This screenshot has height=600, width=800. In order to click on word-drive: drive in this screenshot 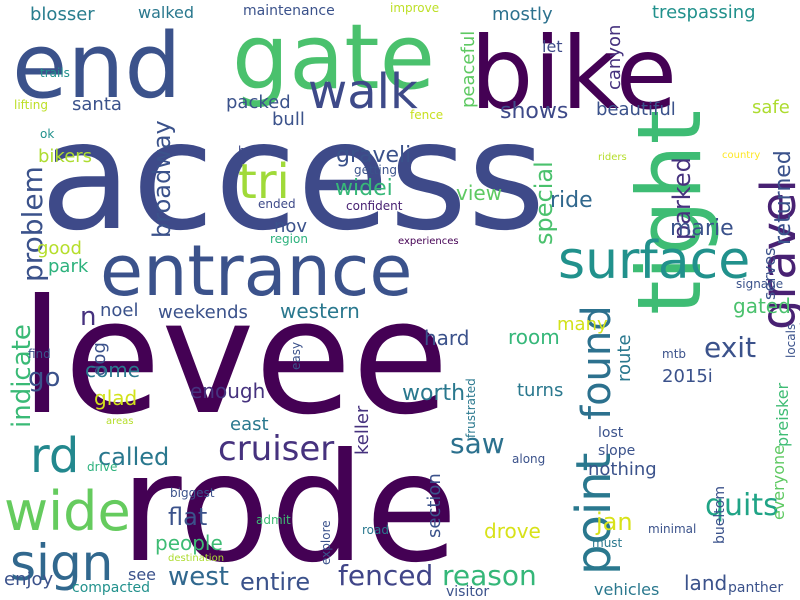, I will do `click(102, 467)`.